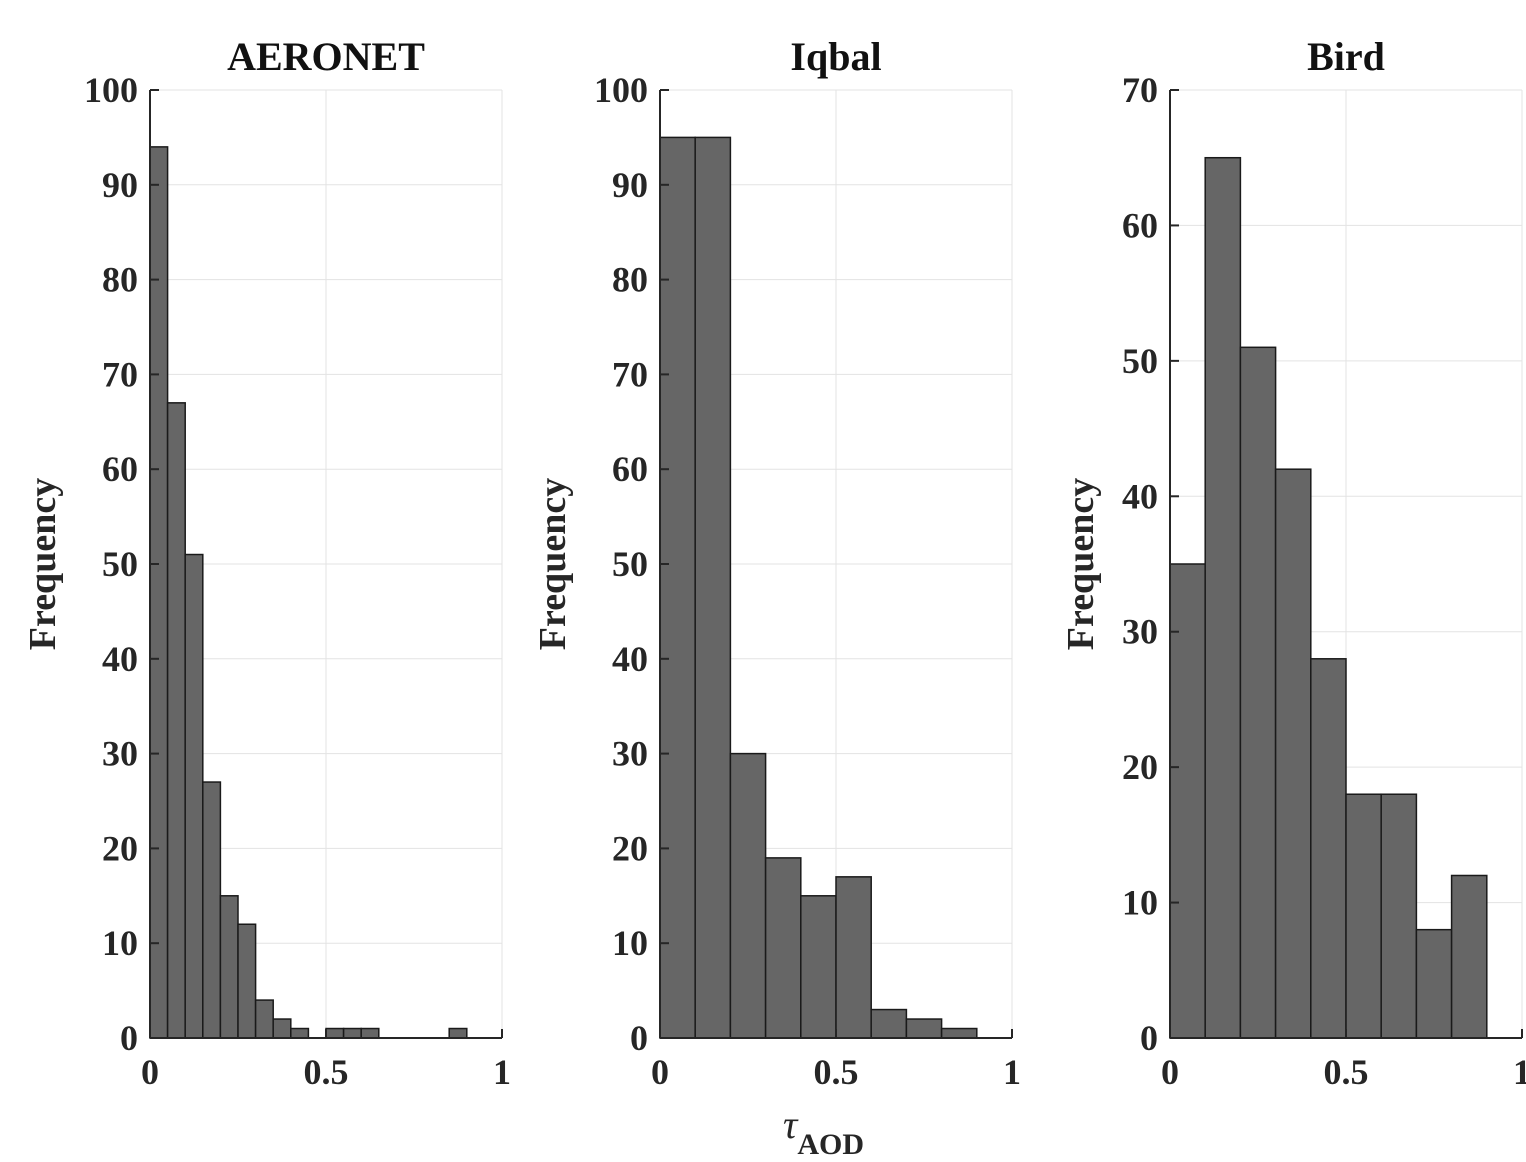  What do you see at coordinates (791, 1124) in the screenshot?
I see `x-axis-label-symbol: τ` at bounding box center [791, 1124].